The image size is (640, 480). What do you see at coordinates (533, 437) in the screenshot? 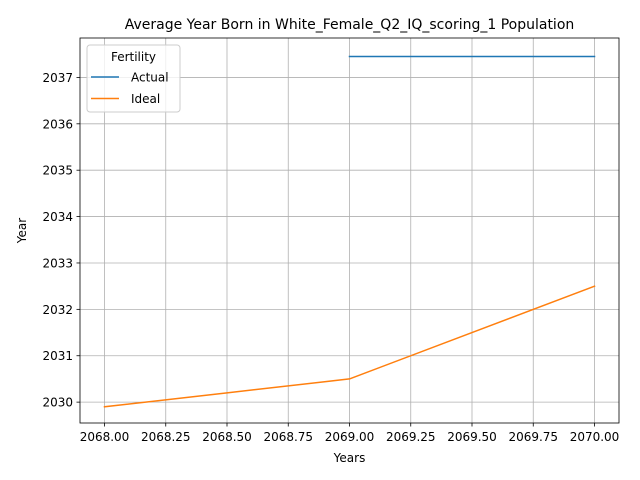
I see `x-tick-label: 2069.75` at bounding box center [533, 437].